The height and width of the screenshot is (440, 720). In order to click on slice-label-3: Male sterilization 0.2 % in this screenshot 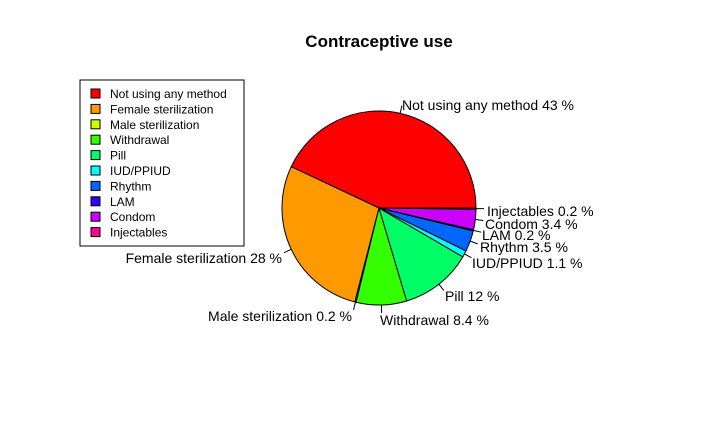, I will do `click(280, 316)`.